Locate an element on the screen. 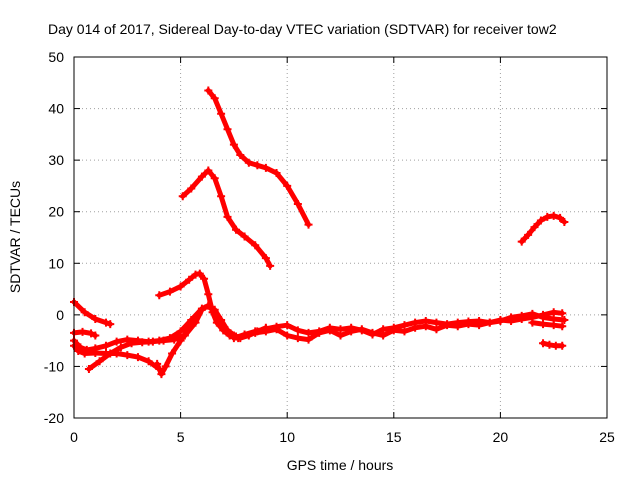 The image size is (640, 480). x-tick-label: 5 is located at coordinates (181, 437).